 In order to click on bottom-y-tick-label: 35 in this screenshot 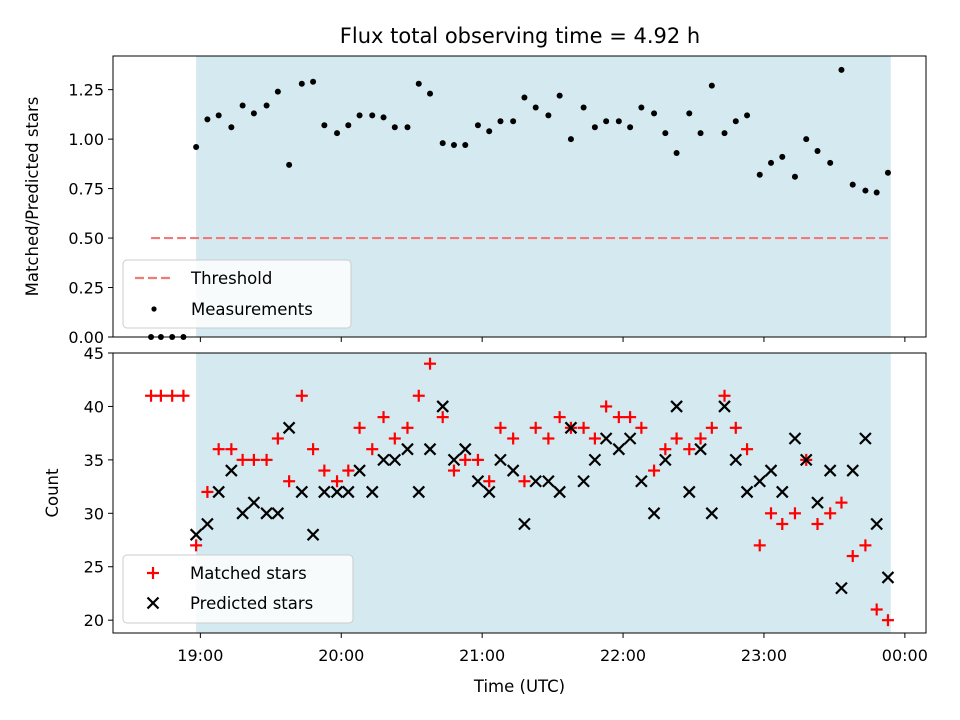, I will do `click(94, 460)`.